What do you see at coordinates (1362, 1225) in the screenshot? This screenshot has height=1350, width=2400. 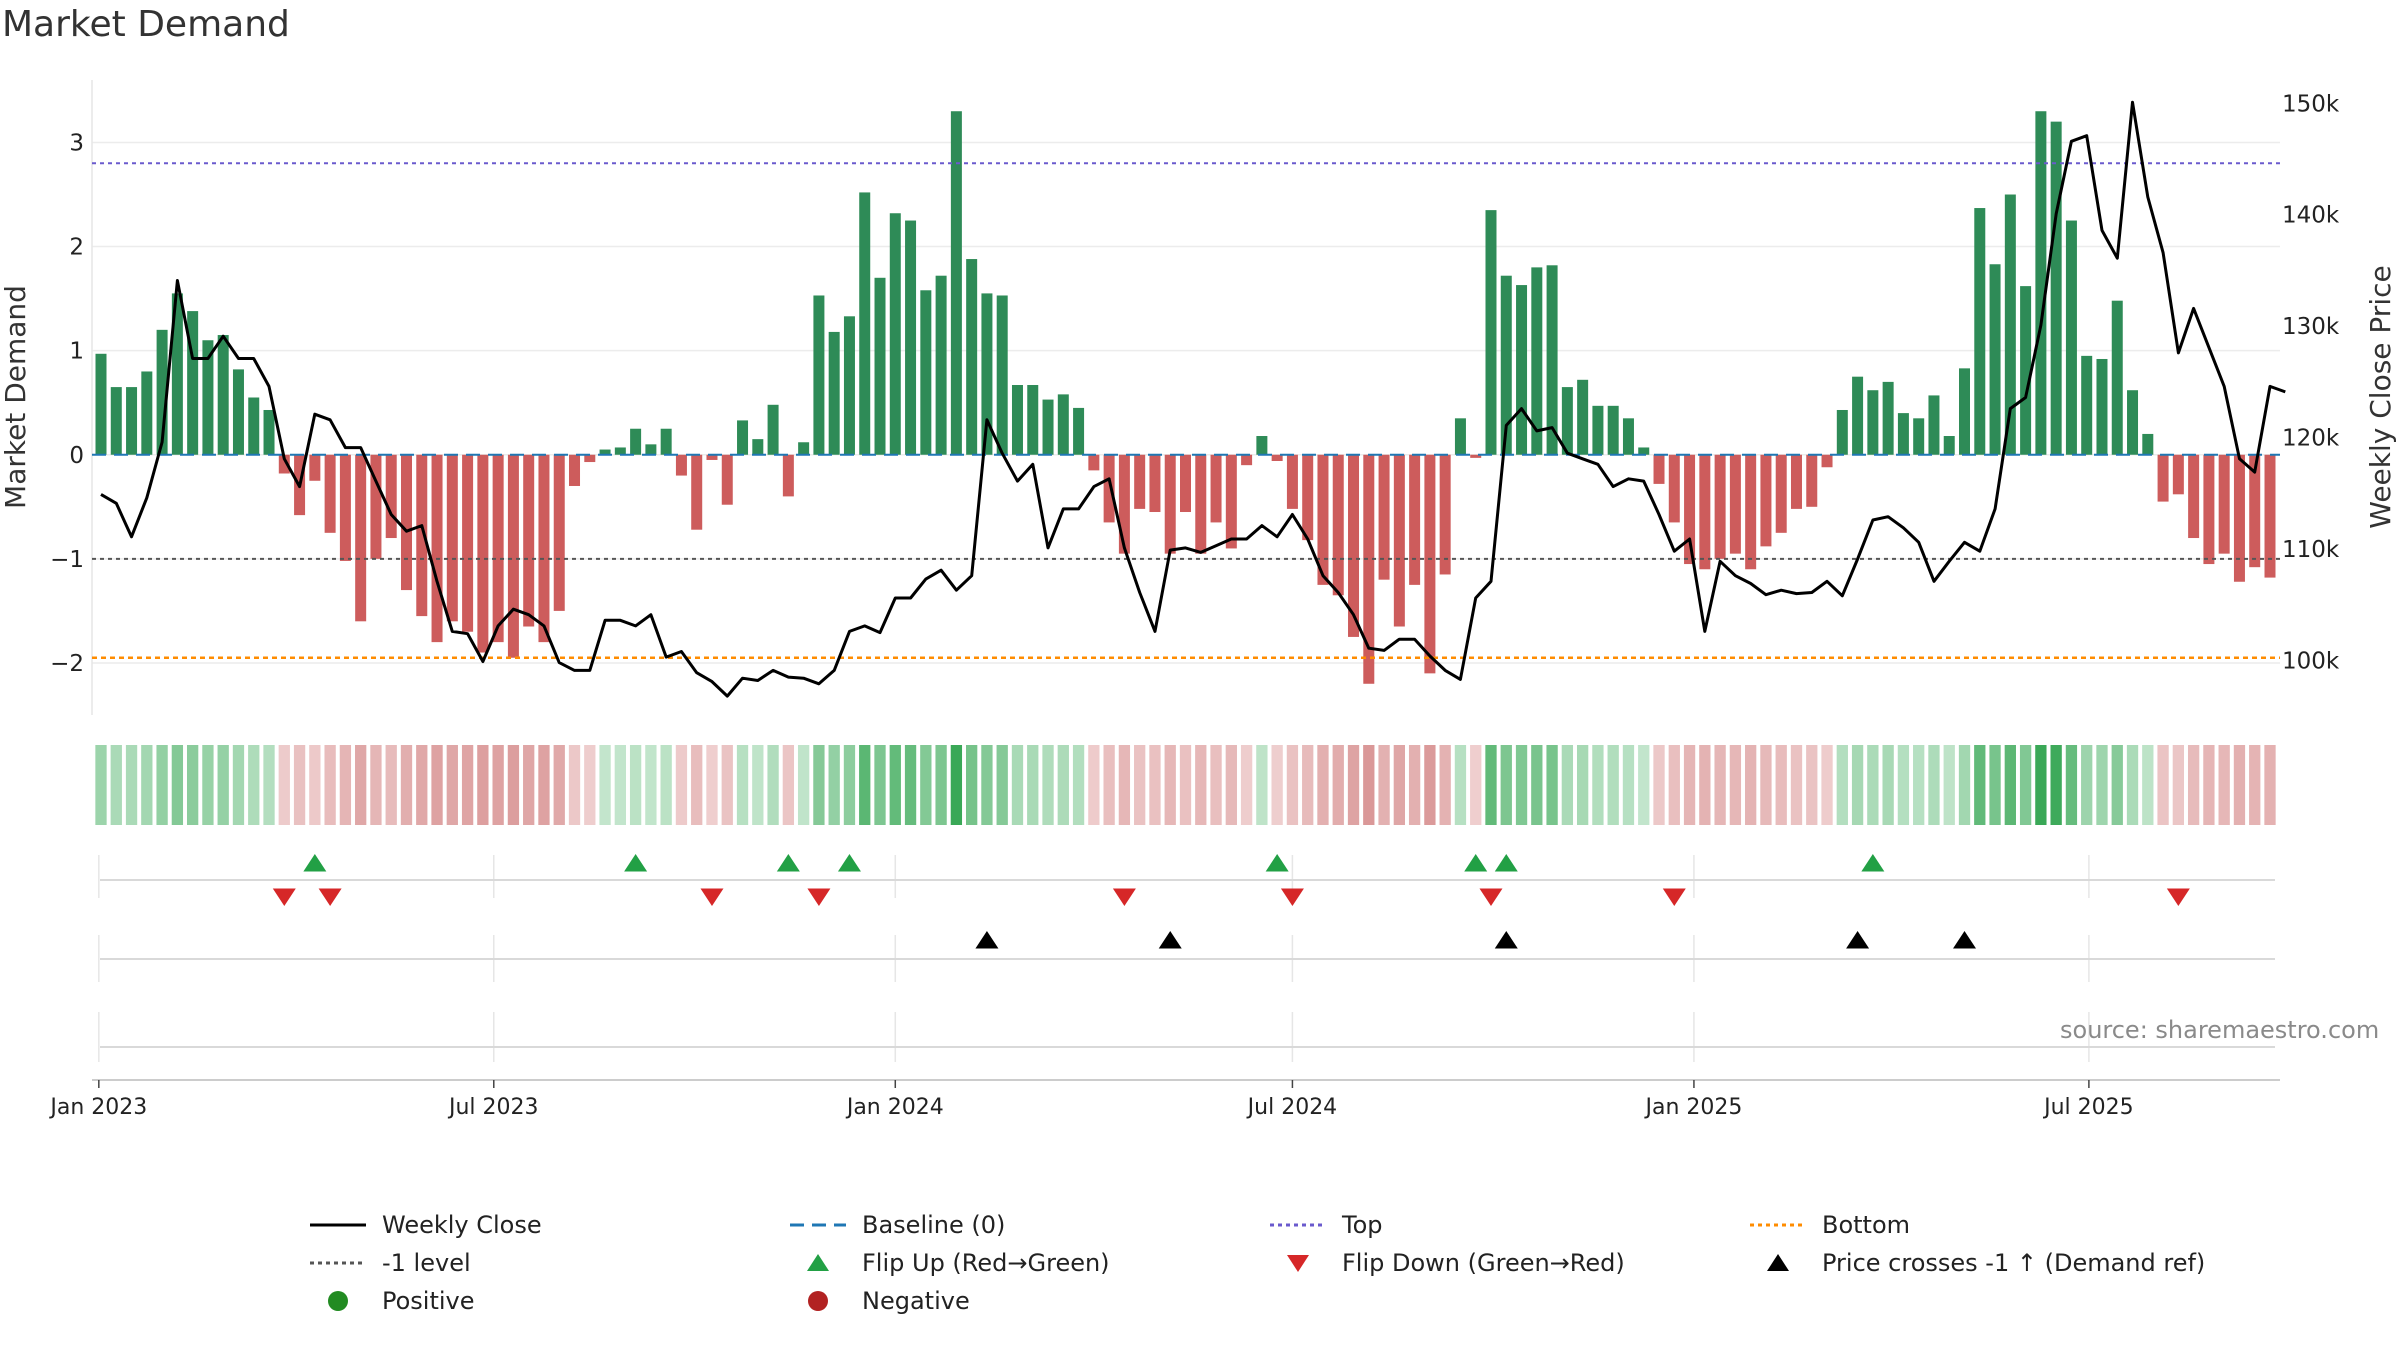 I see `legend-label: Top` at bounding box center [1362, 1225].